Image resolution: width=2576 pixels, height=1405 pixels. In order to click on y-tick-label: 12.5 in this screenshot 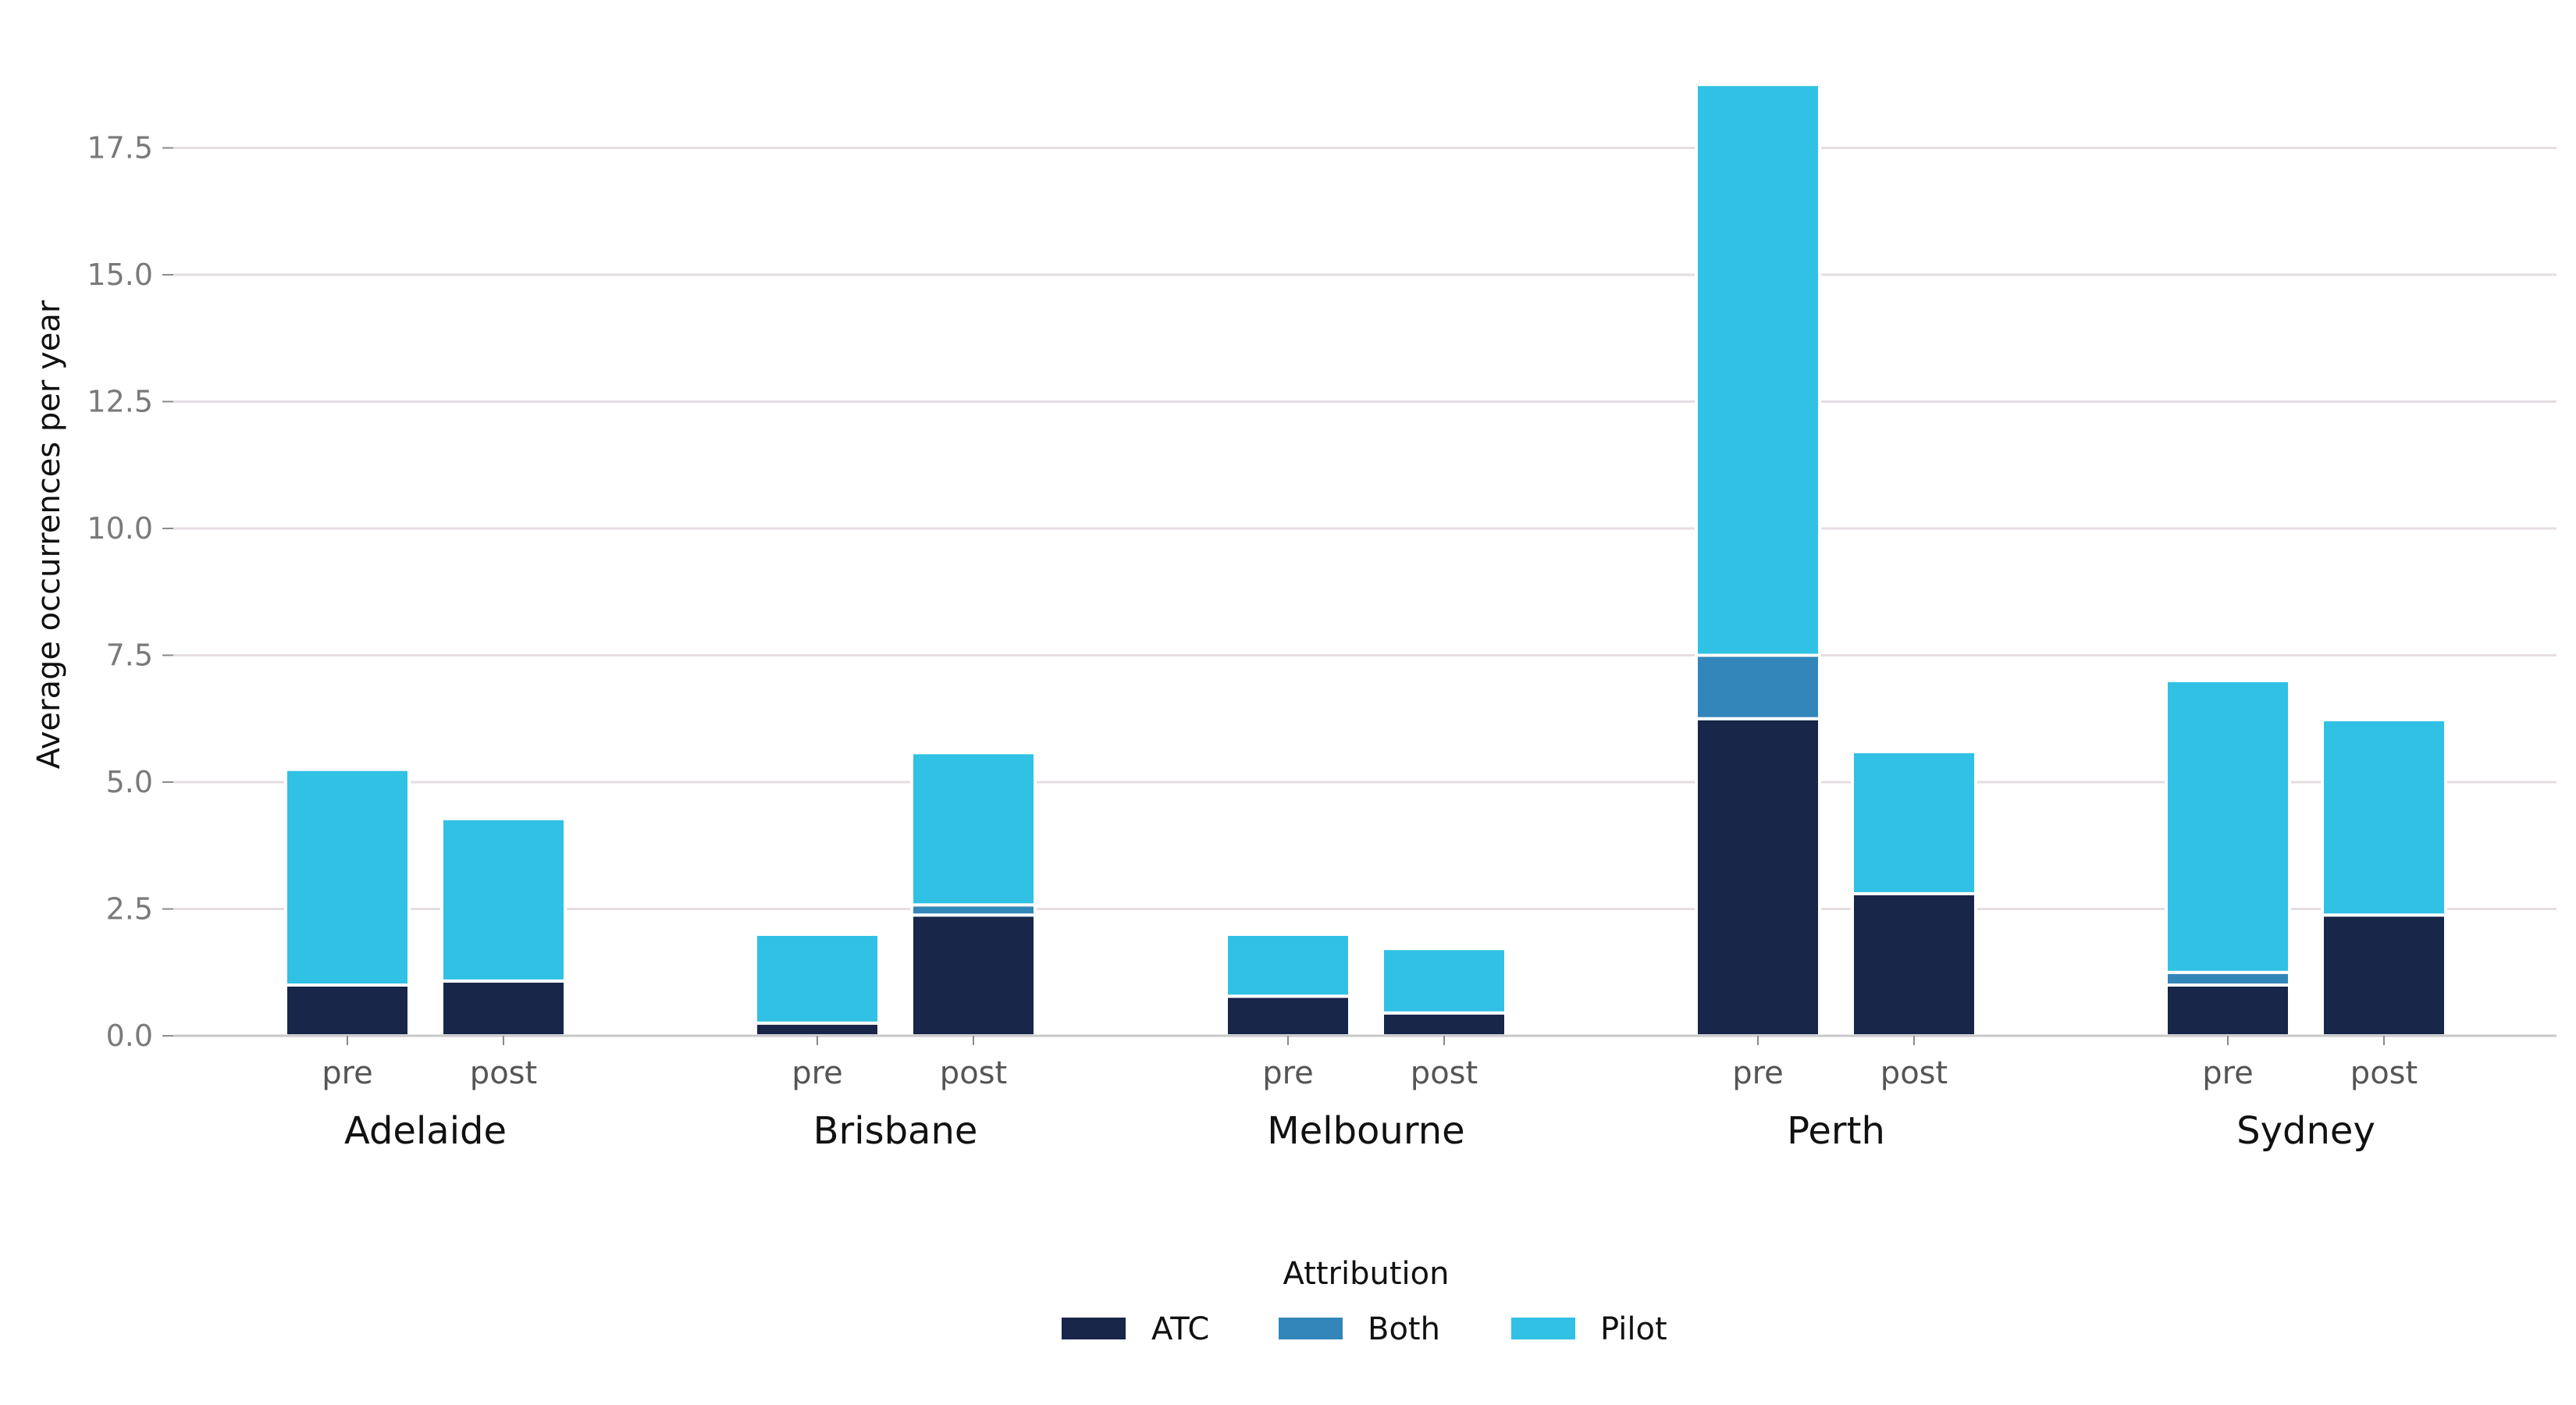, I will do `click(120, 402)`.